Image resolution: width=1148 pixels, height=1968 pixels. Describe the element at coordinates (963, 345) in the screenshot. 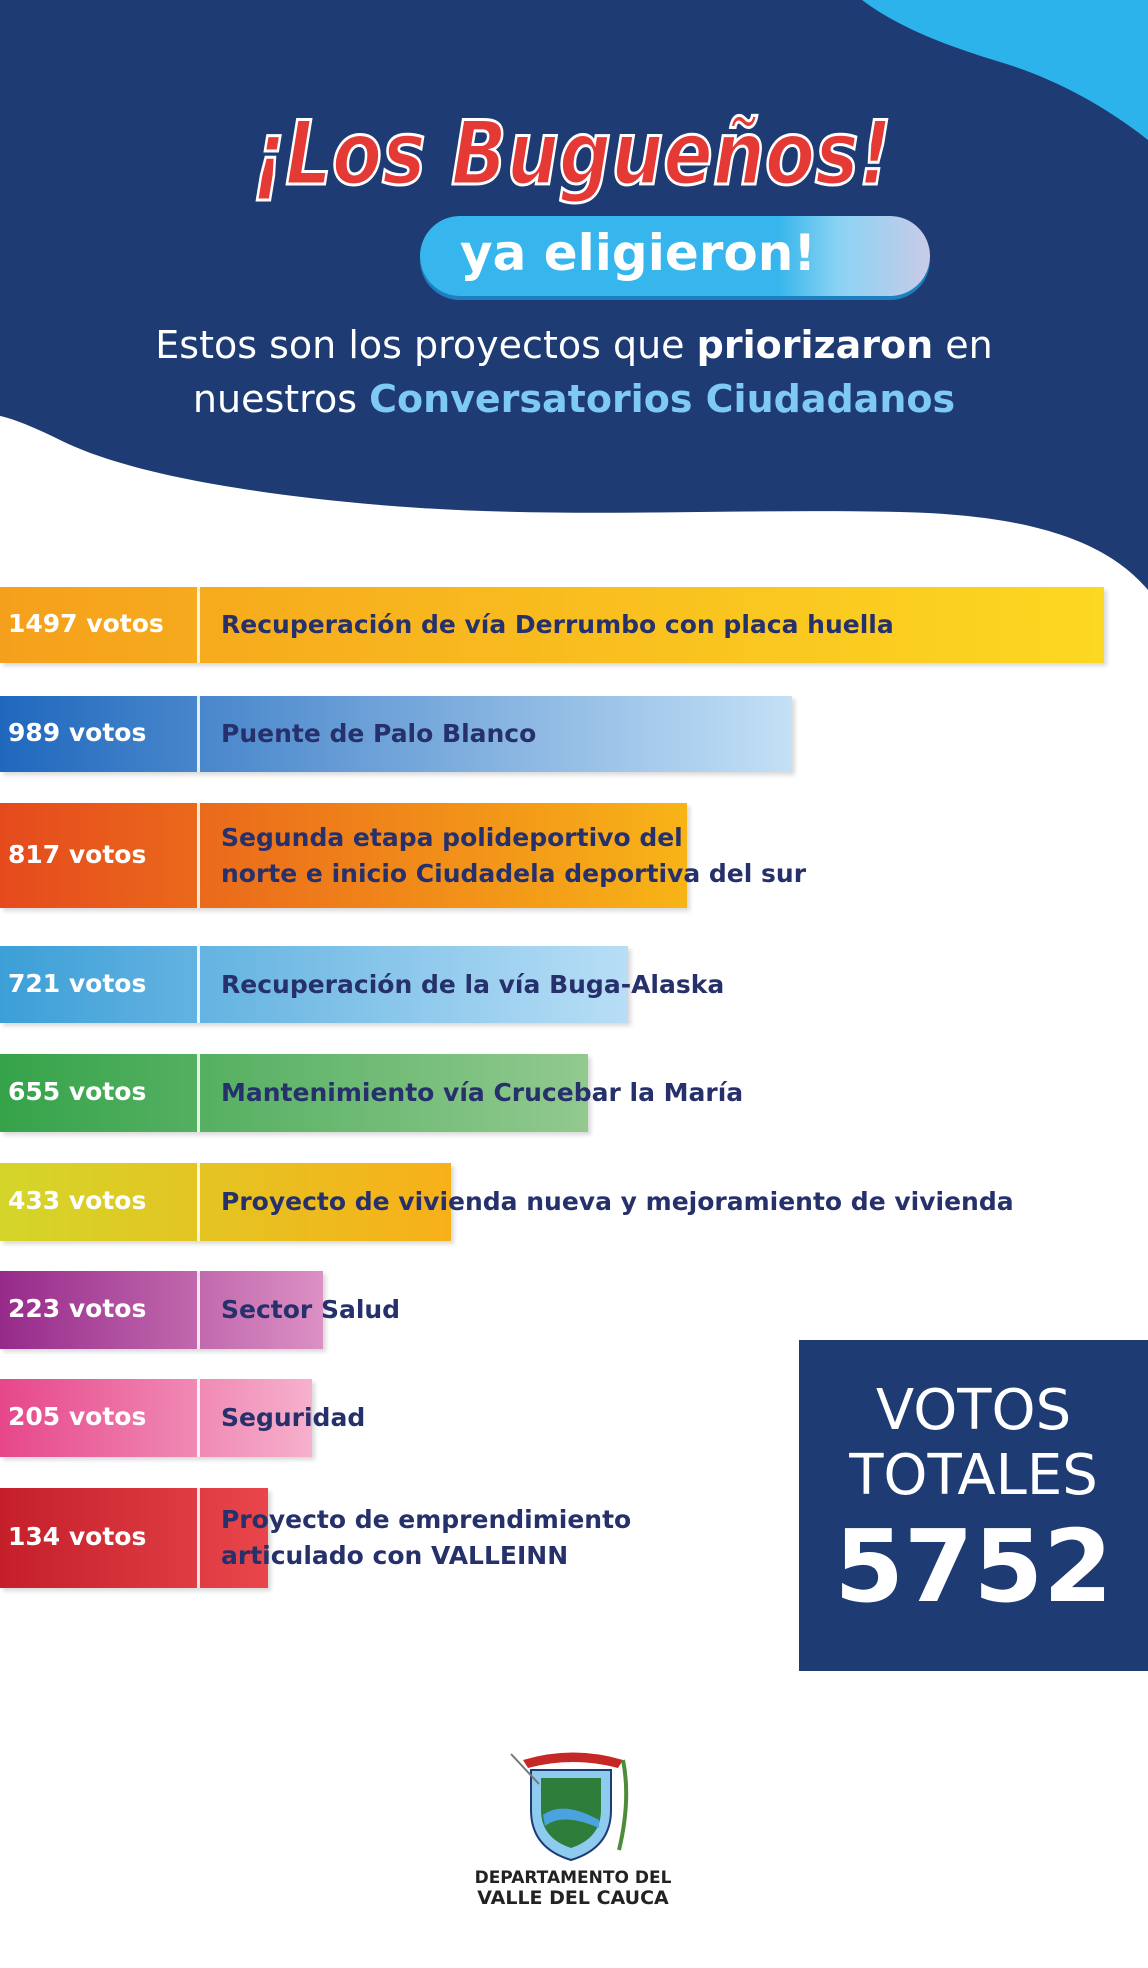

I see `intro-text-part: en` at that location.